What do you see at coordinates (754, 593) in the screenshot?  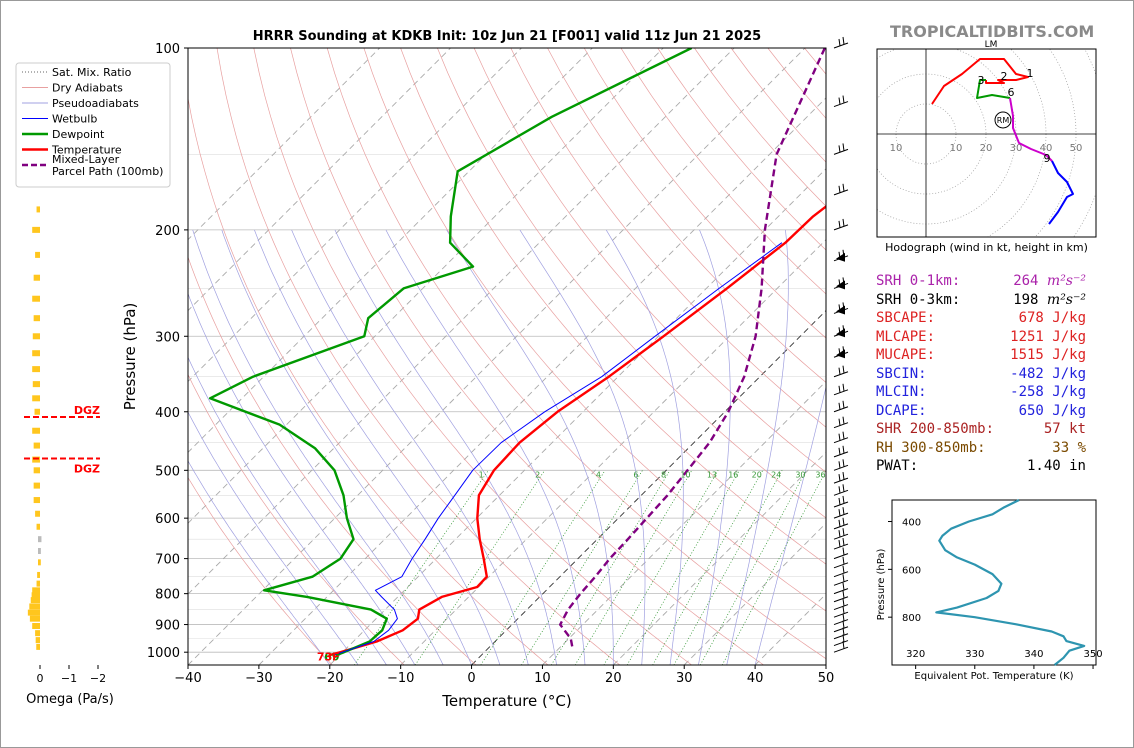 I see `isotherm` at bounding box center [754, 593].